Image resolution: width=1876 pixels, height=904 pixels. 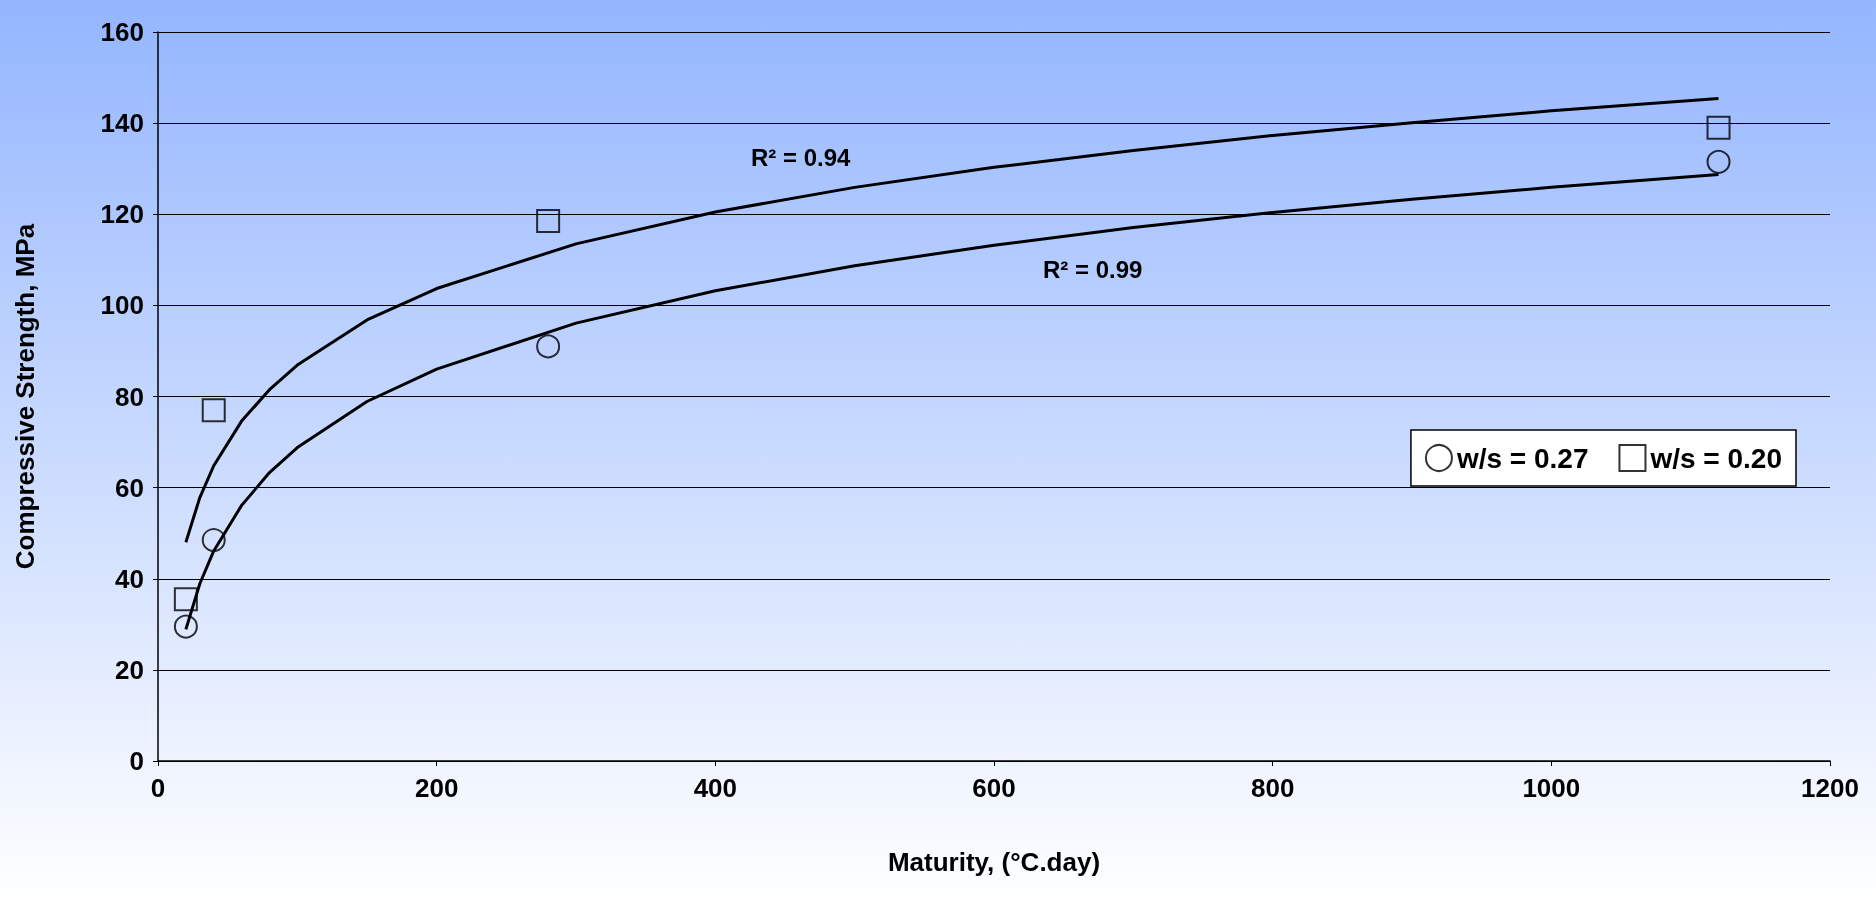 What do you see at coordinates (122, 214) in the screenshot?
I see `y-tick-label: 120` at bounding box center [122, 214].